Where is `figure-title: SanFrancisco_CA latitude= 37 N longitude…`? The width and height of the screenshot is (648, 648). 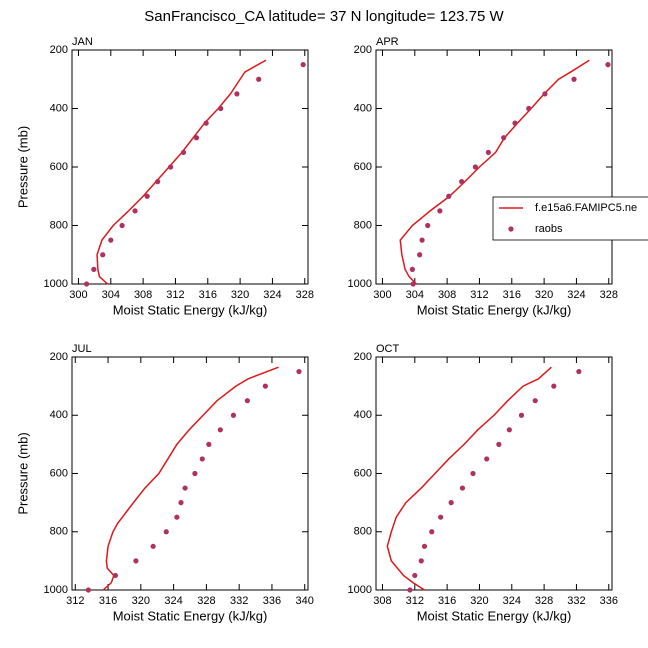
figure-title: SanFrancisco_CA latitude= 37 N longitude… is located at coordinates (324, 16).